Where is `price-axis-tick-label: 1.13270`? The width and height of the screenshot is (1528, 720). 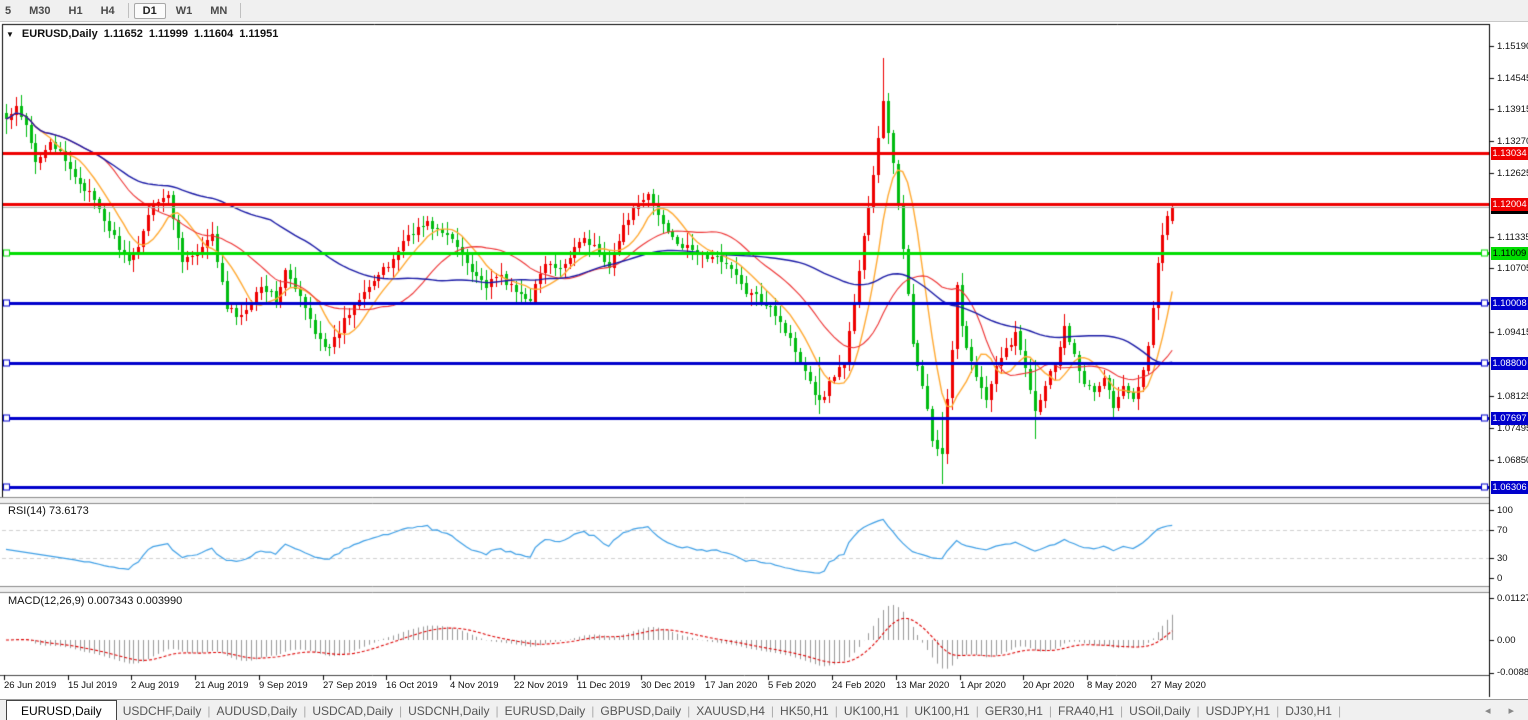 price-axis-tick-label: 1.13270 is located at coordinates (1512, 141).